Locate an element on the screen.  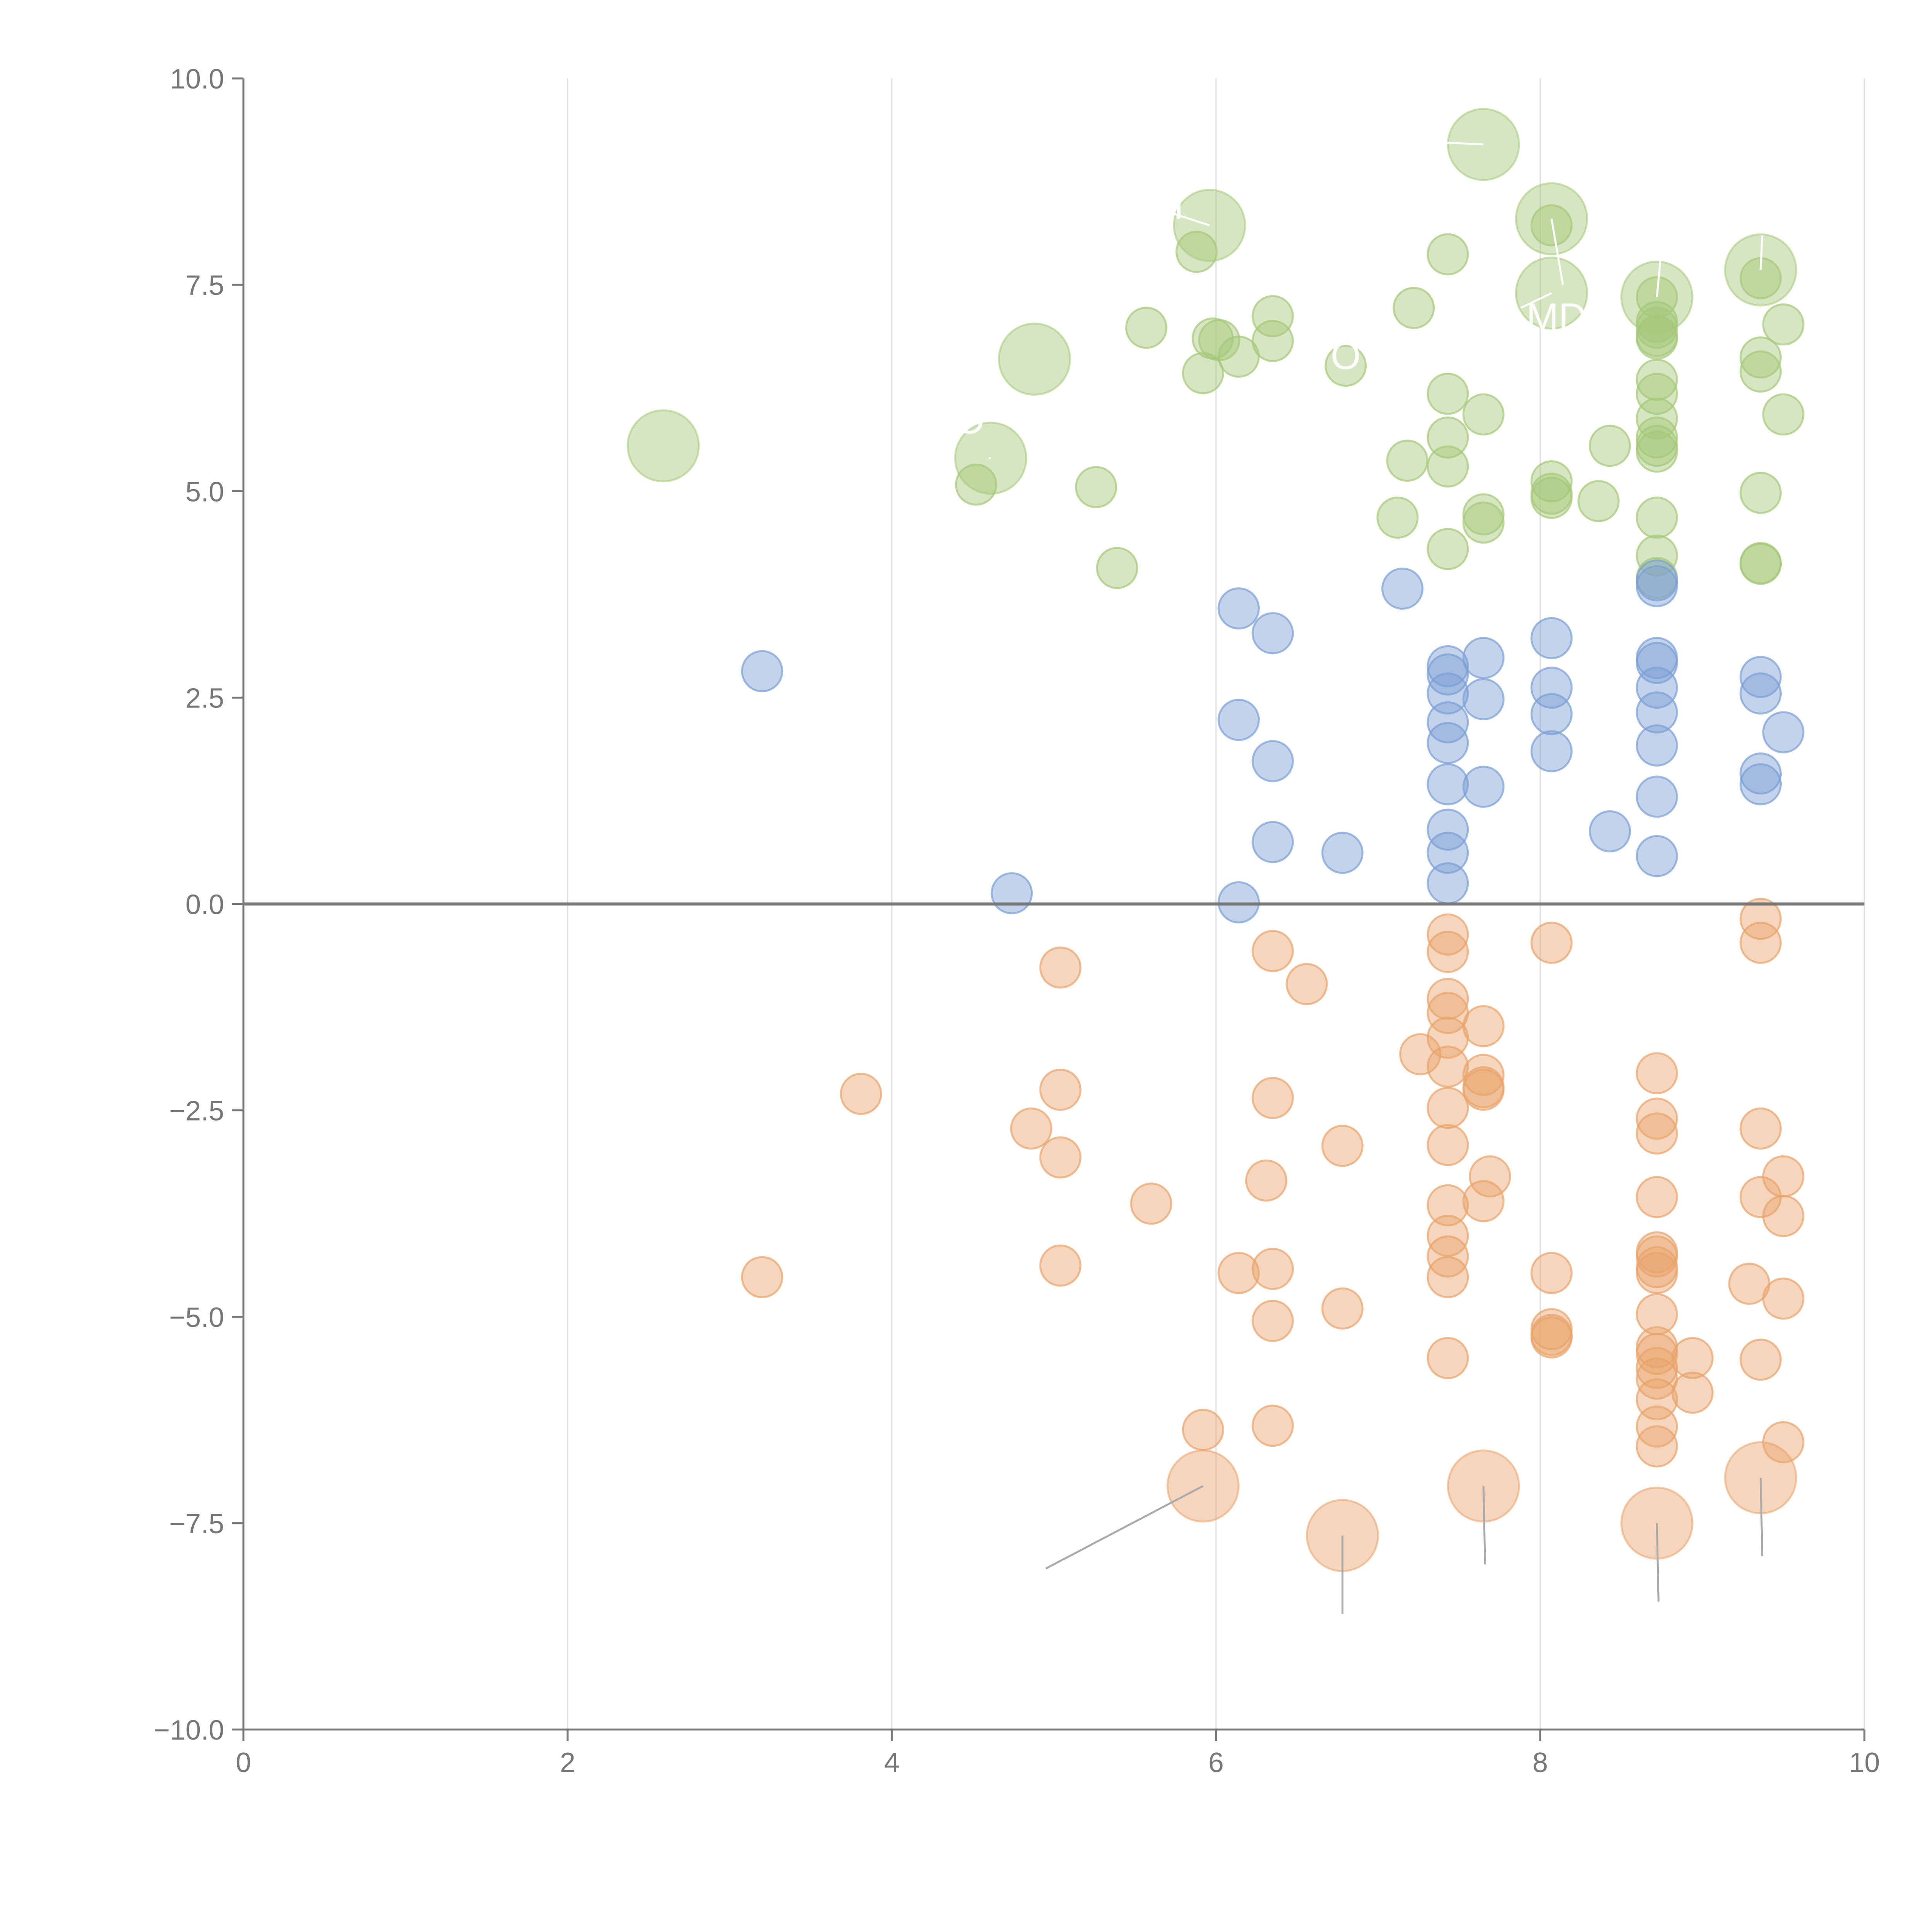
y-tick-label: −10.0 is located at coordinates (189, 1730).